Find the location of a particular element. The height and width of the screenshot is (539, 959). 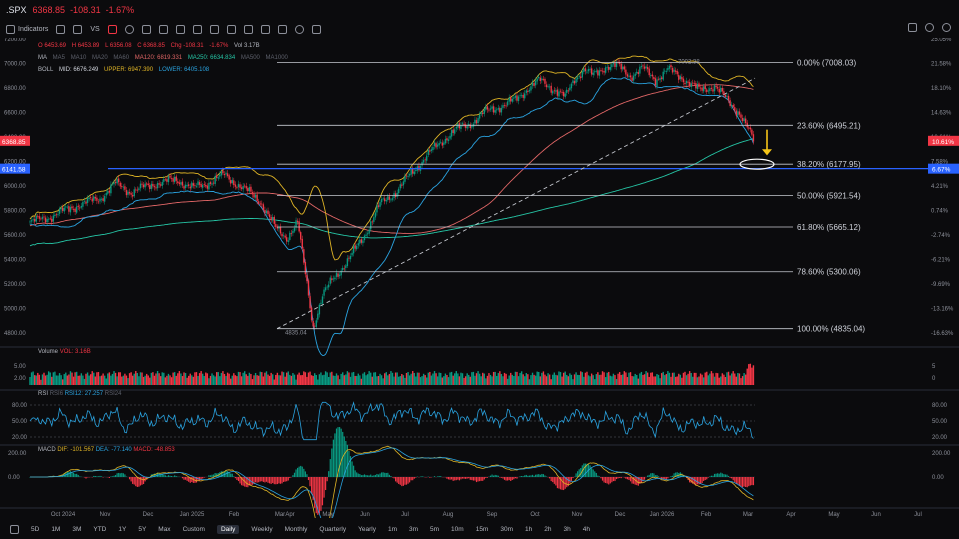

timeframe-30m: 30m is located at coordinates (507, 529).